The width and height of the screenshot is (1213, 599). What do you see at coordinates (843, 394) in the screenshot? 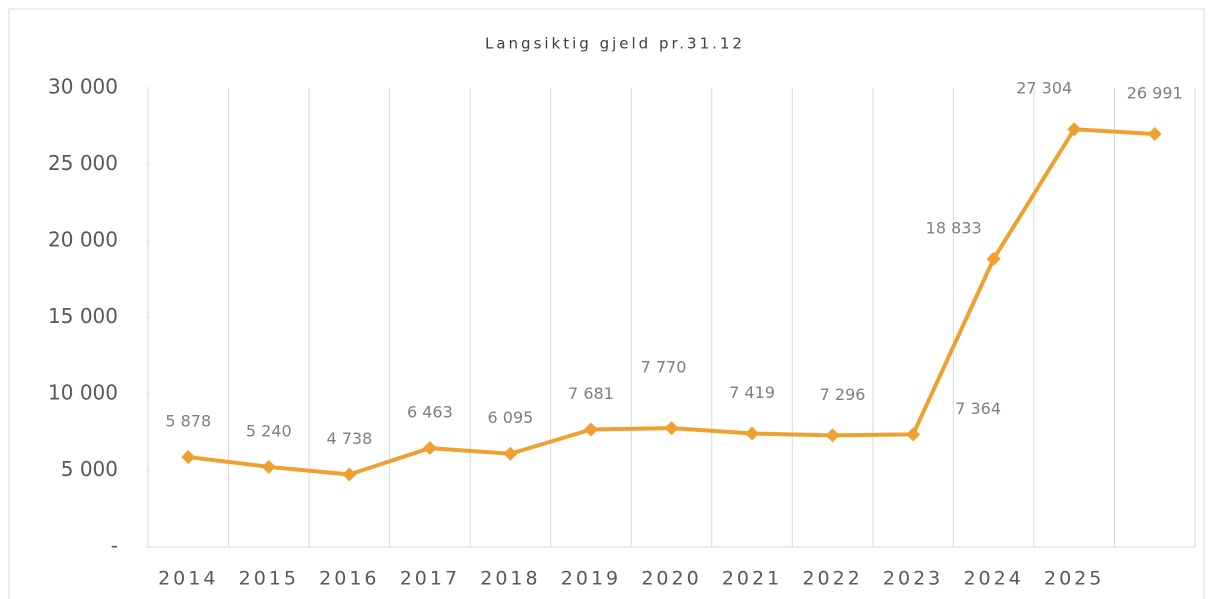
I see `data-label: 7 296` at bounding box center [843, 394].